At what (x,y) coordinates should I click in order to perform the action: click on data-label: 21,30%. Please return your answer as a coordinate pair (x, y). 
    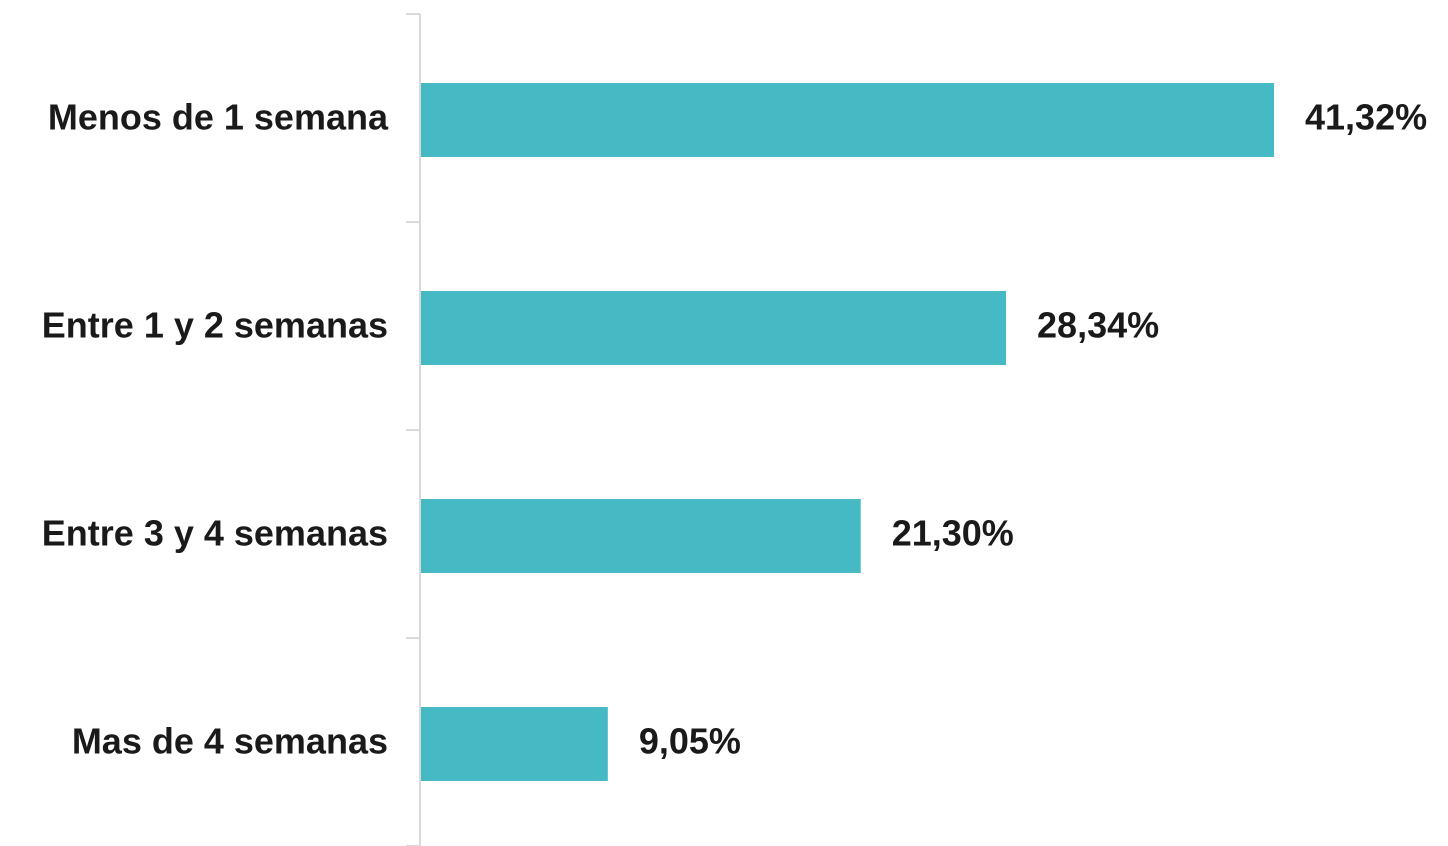
    Looking at the image, I should click on (953, 533).